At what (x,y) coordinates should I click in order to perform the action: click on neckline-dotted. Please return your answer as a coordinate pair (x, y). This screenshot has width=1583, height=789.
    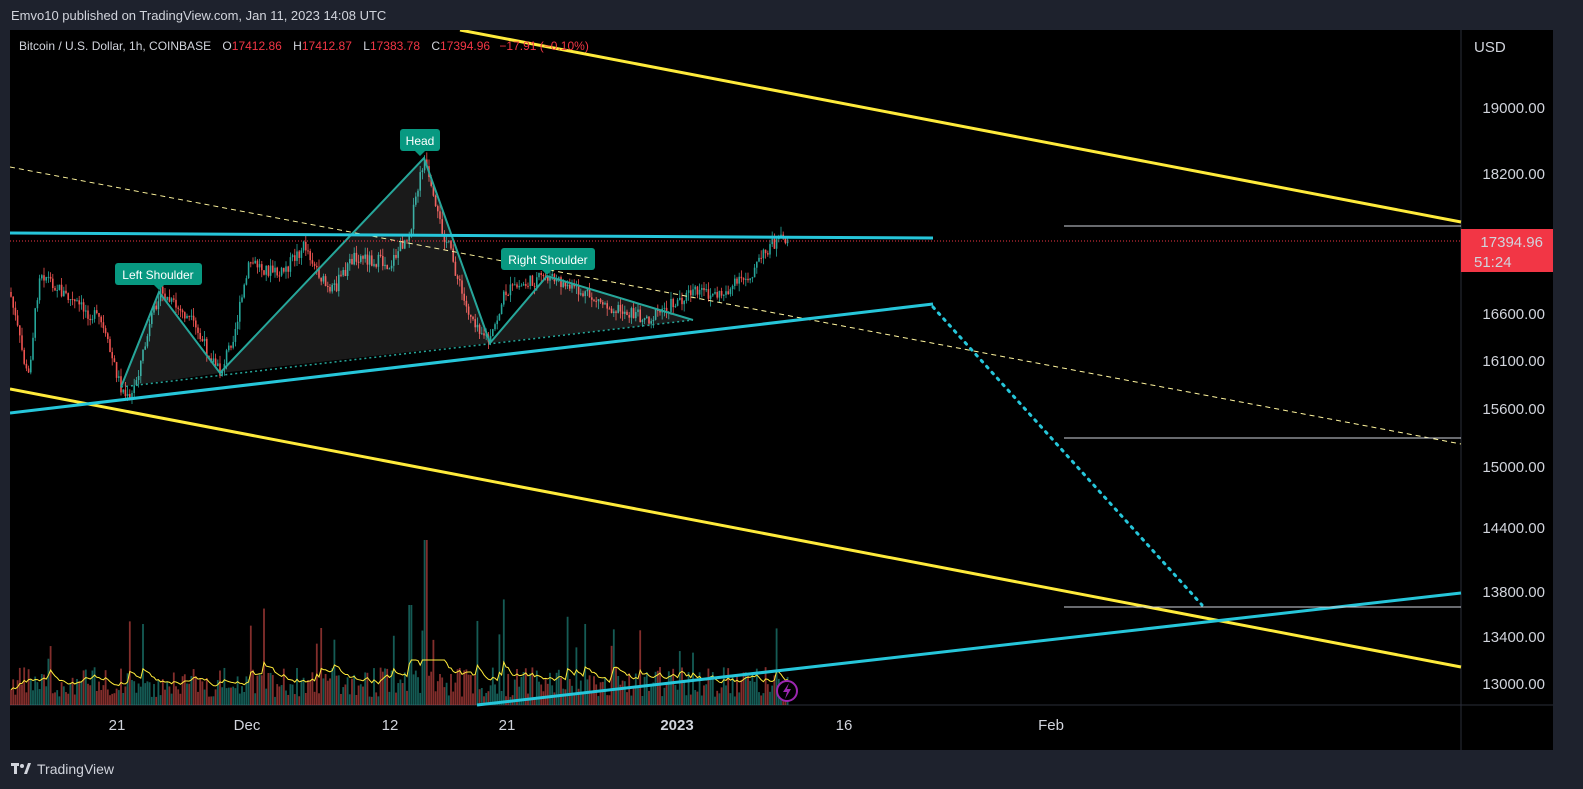
    Looking at the image, I should click on (407, 353).